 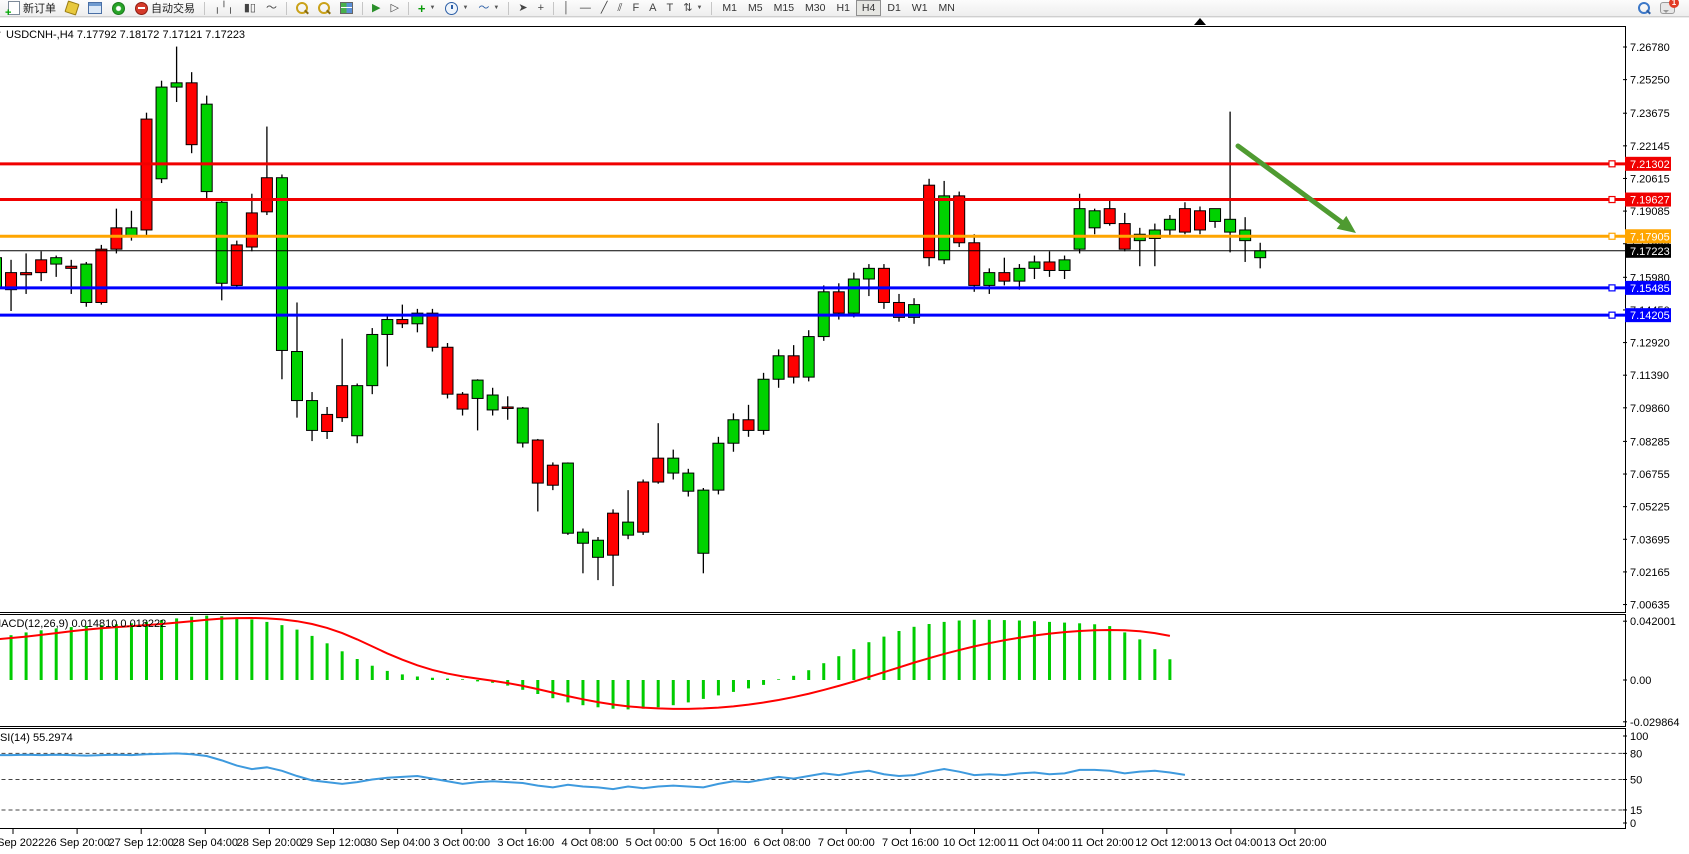 What do you see at coordinates (784, 8) in the screenshot?
I see `timeframe-button-m15: M15` at bounding box center [784, 8].